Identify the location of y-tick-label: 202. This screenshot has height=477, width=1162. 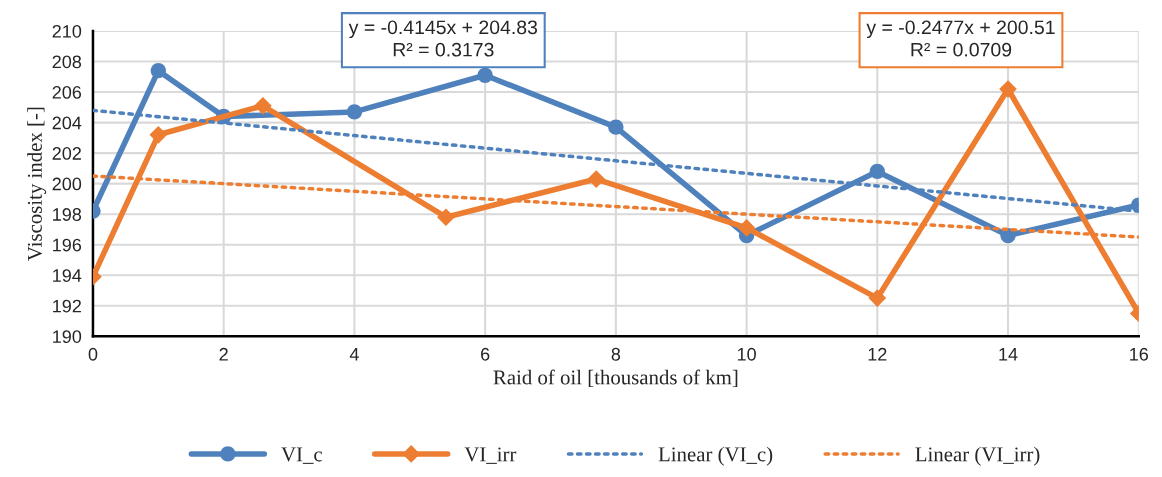
(66, 153).